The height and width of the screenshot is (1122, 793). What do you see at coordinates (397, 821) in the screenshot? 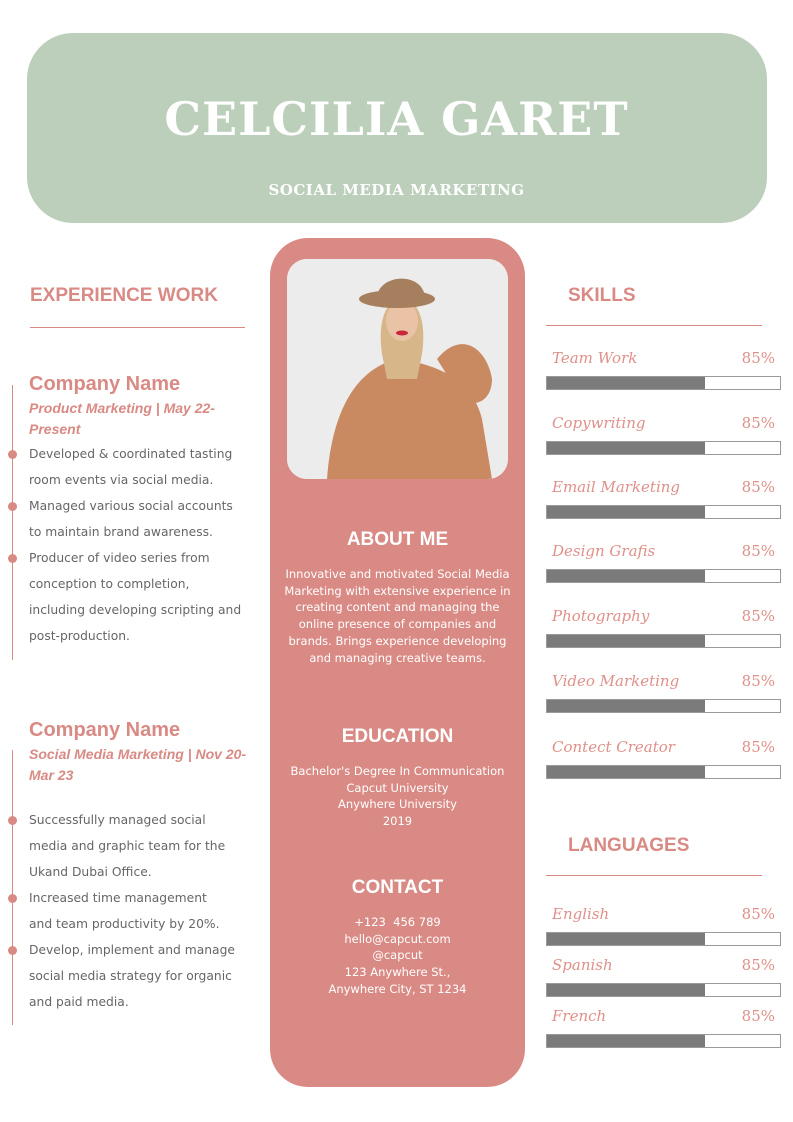
I see `education-year: 2019` at bounding box center [397, 821].